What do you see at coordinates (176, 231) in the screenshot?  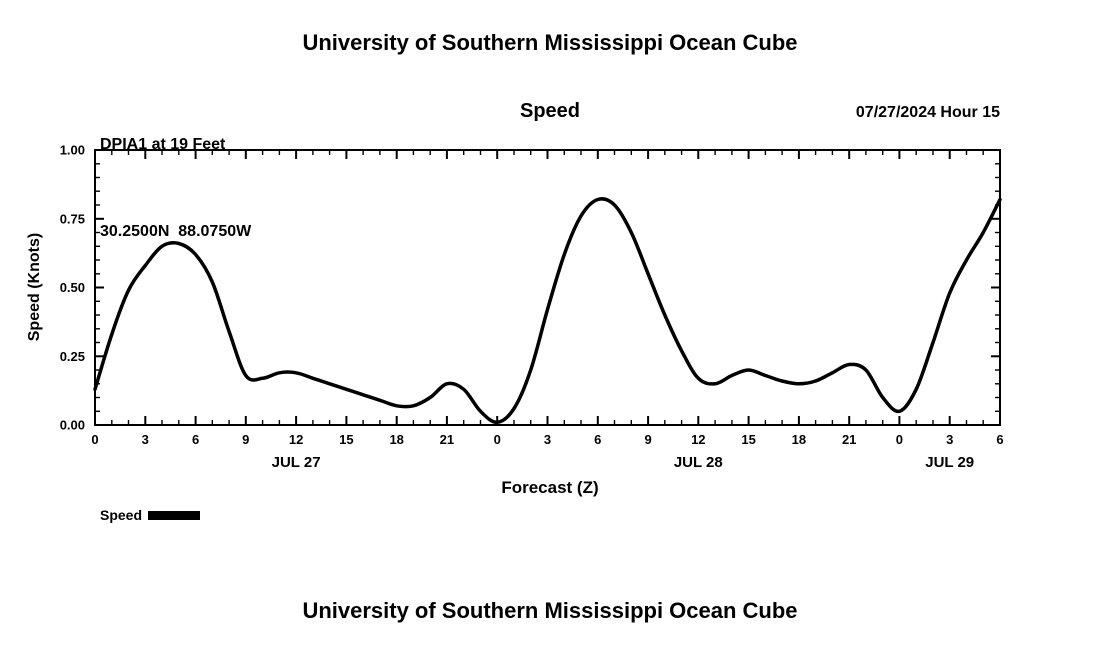 I see `station-coordinates: 30.2500N 88.0750W` at bounding box center [176, 231].